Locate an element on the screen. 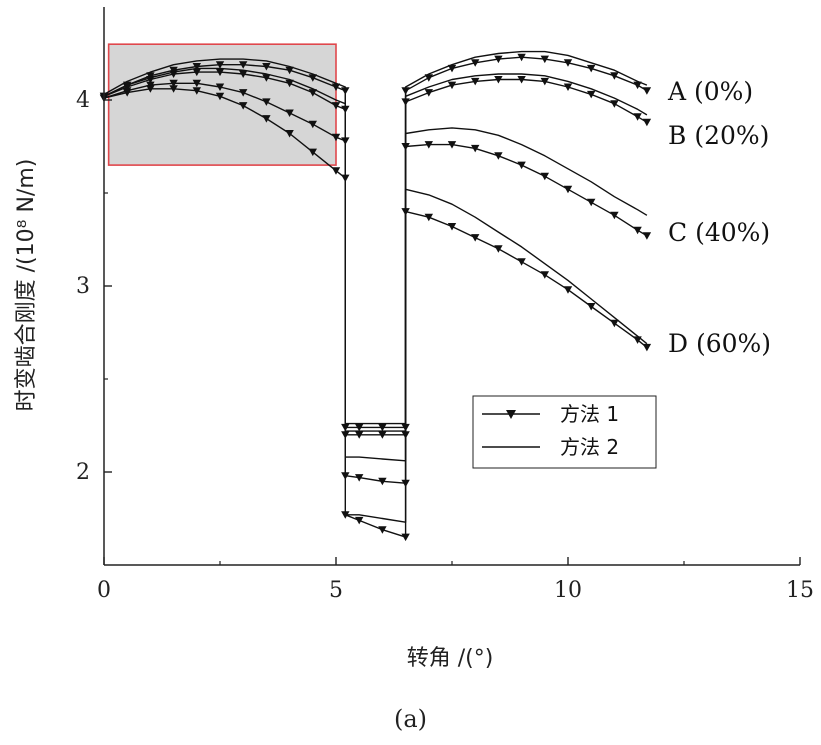  x-tick-label: 10 is located at coordinates (568, 590).